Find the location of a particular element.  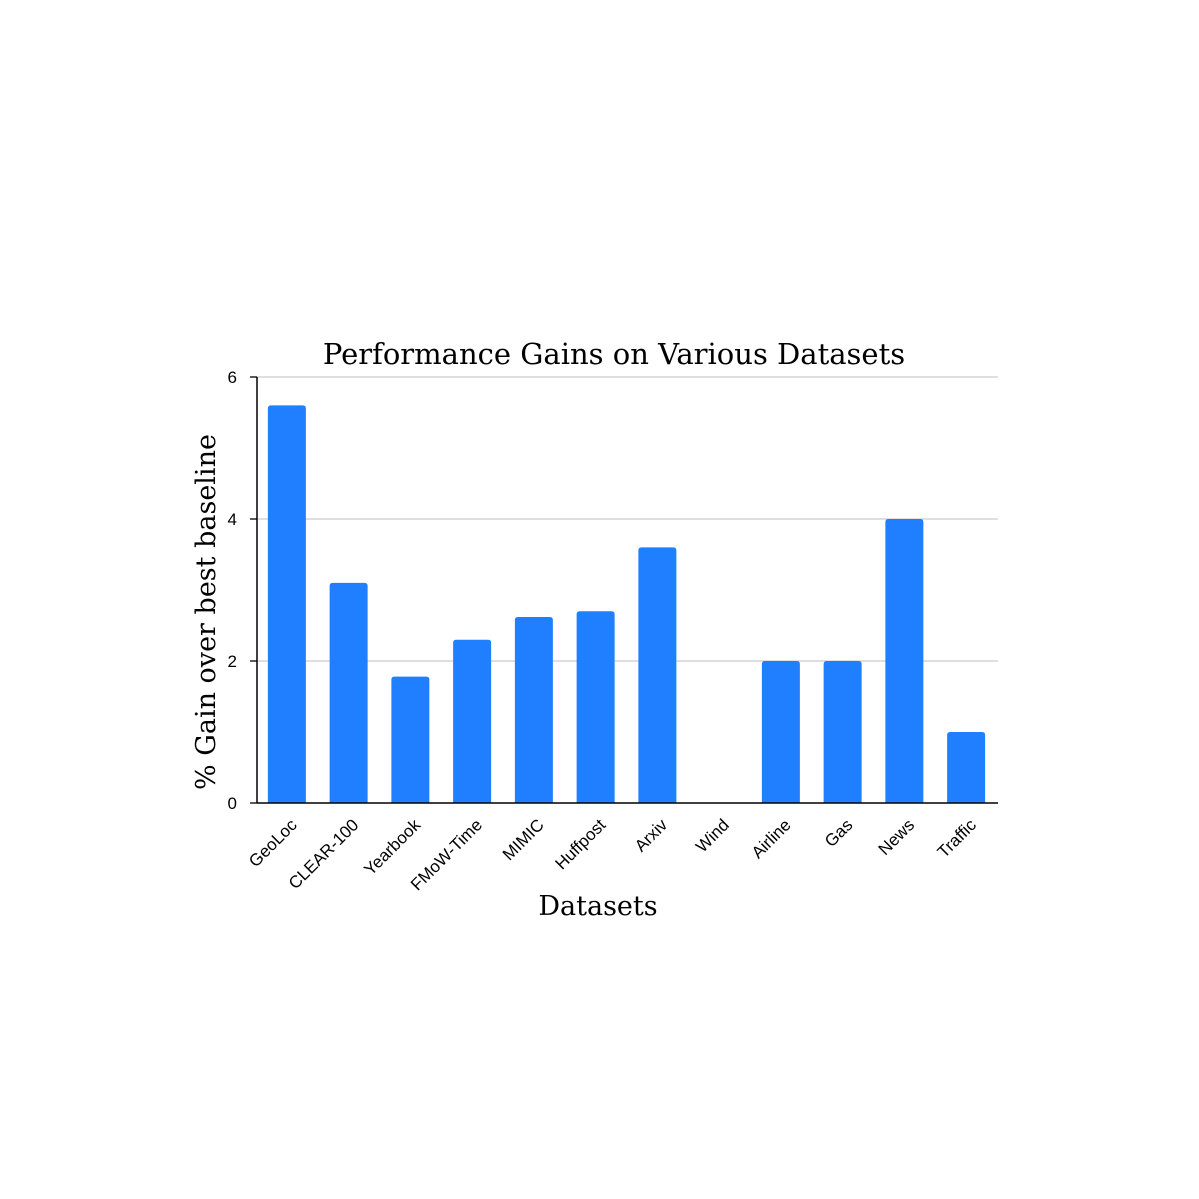

bar-airline is located at coordinates (780, 732).